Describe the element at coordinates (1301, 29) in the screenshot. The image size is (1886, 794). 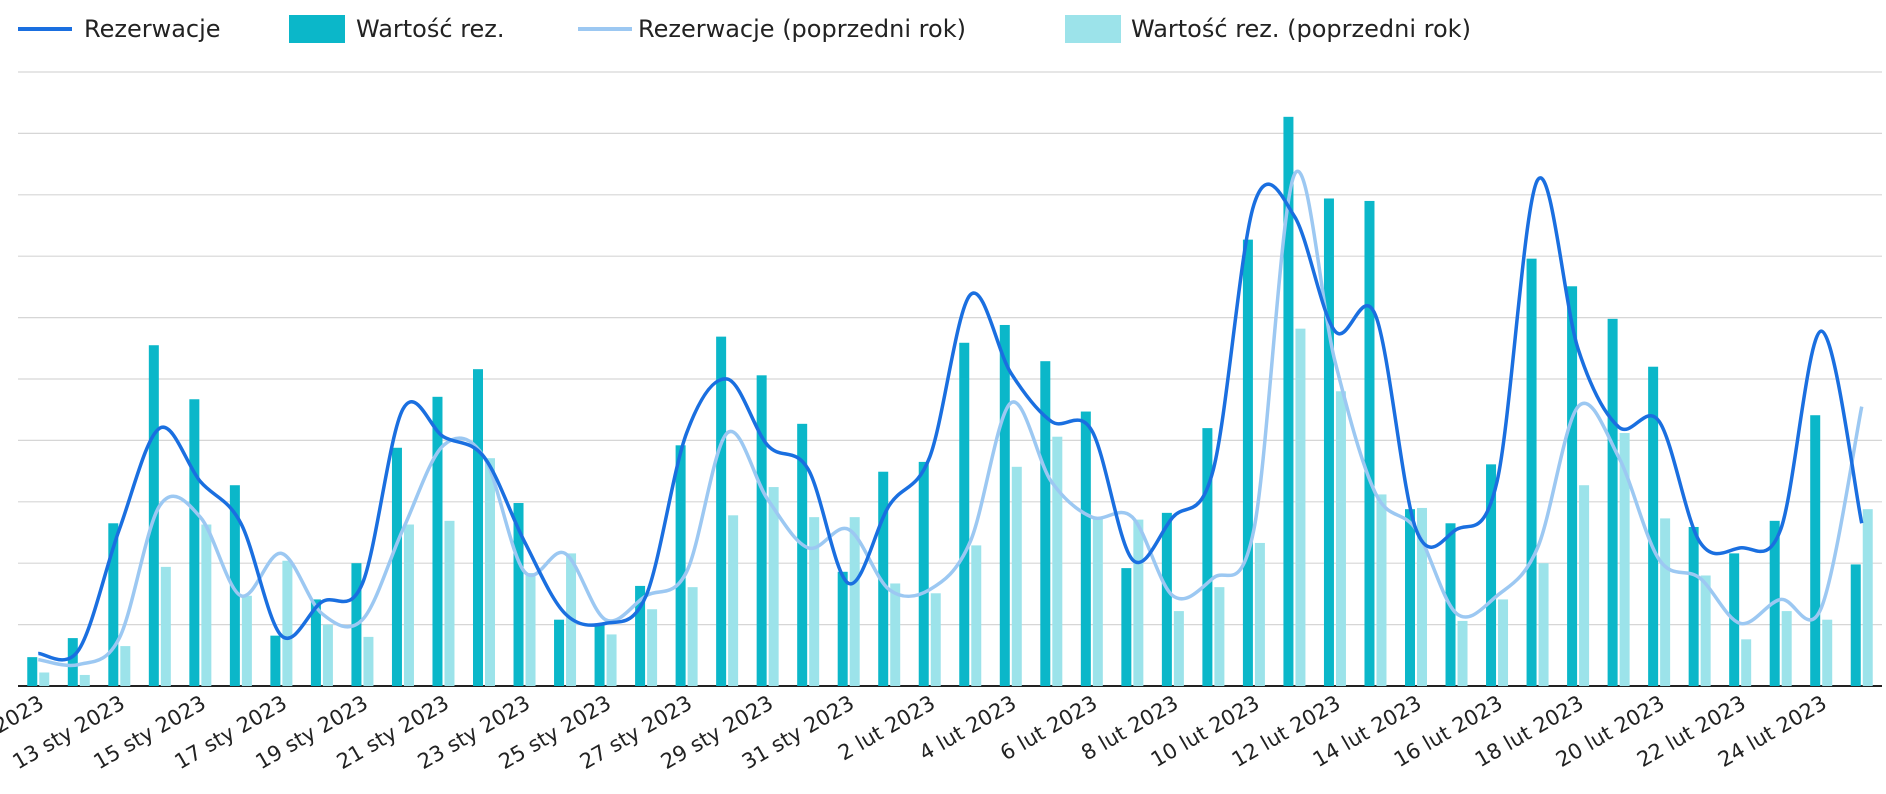
I see `legend-label: Wartość rez. (poprzedni rok)` at that location.